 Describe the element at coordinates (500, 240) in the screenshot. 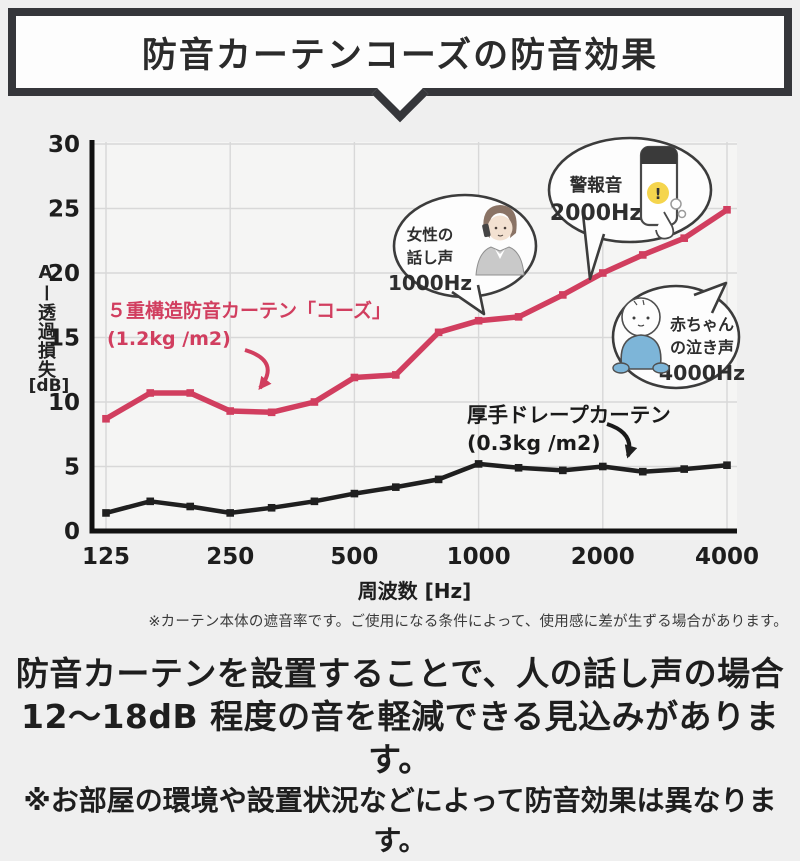

I see `woman-on-phone-icon` at that location.